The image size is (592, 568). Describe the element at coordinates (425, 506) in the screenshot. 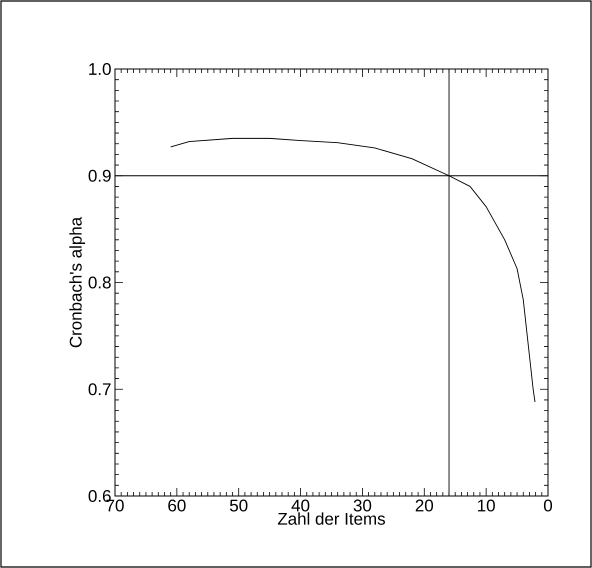

I see `x-tick-label: 20` at that location.